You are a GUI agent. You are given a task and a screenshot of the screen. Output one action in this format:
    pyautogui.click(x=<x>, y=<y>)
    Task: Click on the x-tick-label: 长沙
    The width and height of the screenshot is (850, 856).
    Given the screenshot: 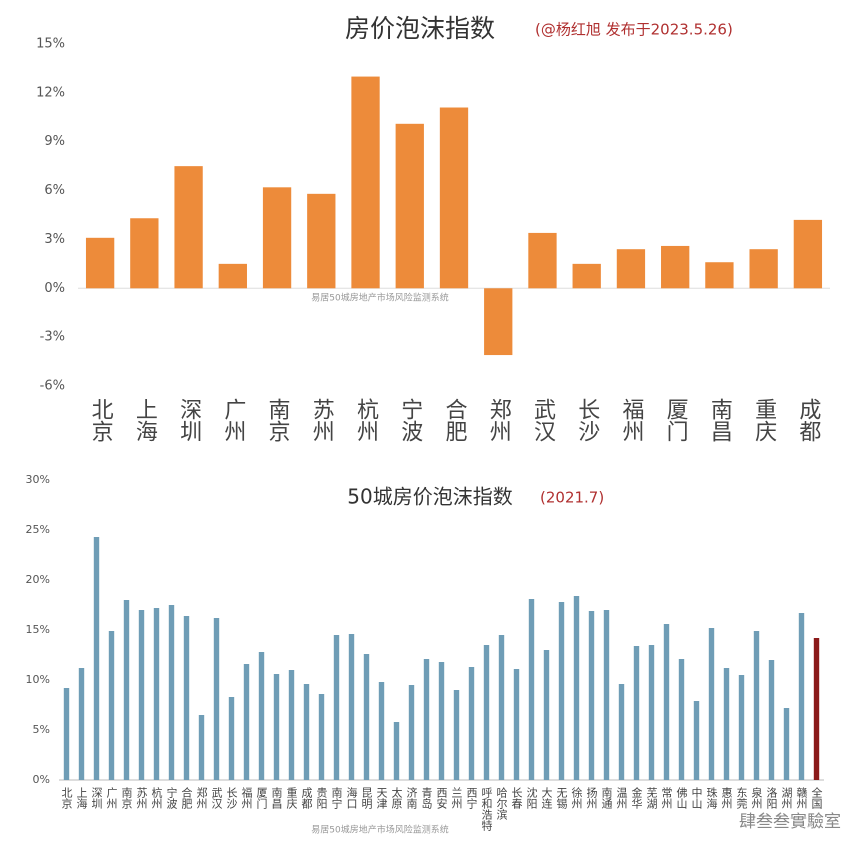 What is the action you would take?
    pyautogui.click(x=231, y=798)
    